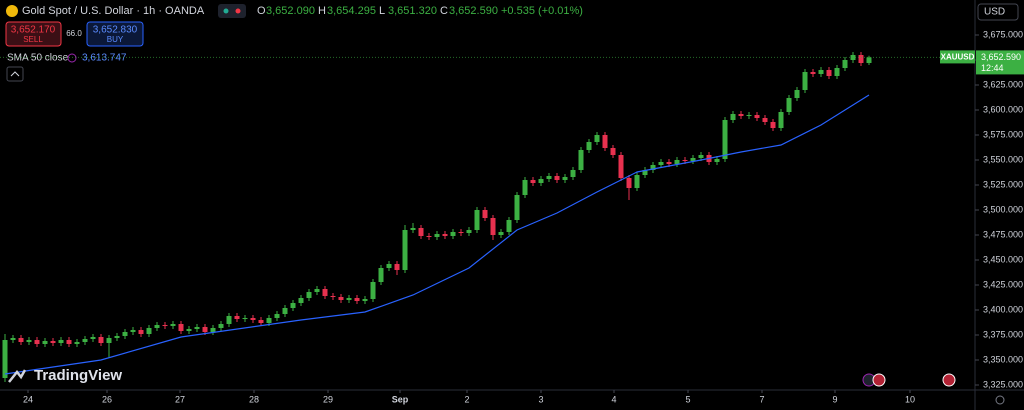 The image size is (1024, 410). Describe the element at coordinates (1003, 209) in the screenshot. I see `y-tick-label: 3,500.000` at that location.